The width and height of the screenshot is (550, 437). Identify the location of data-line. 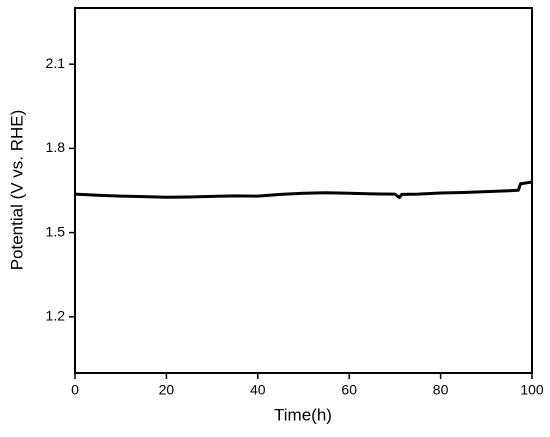
(303, 190).